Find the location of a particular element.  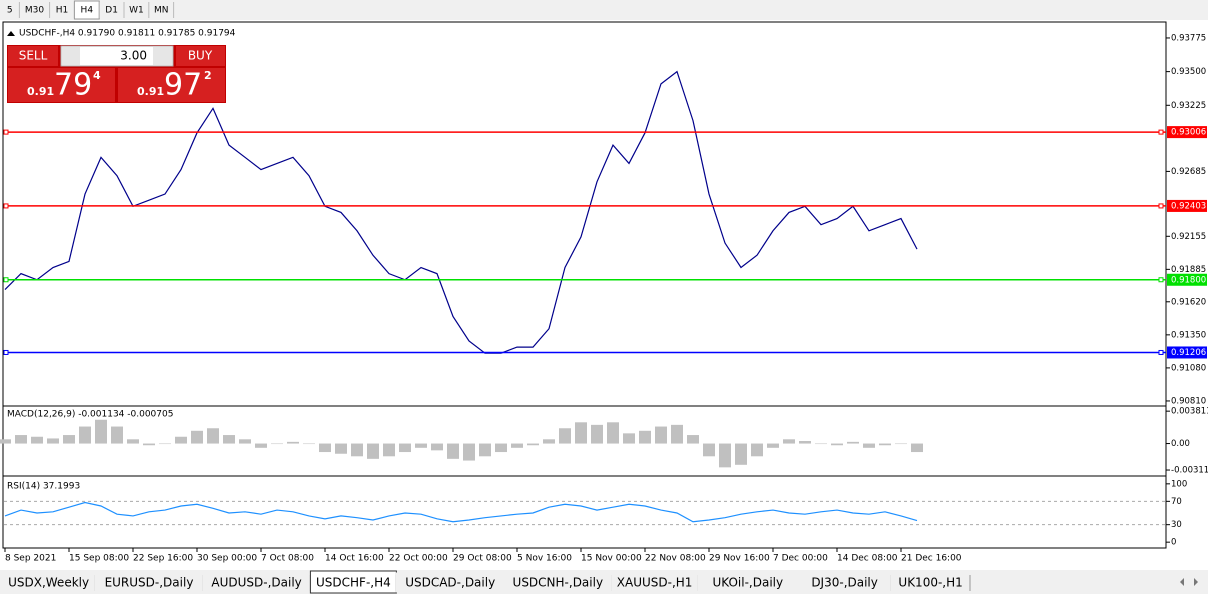

level-label: 0.92403 is located at coordinates (1188, 206).